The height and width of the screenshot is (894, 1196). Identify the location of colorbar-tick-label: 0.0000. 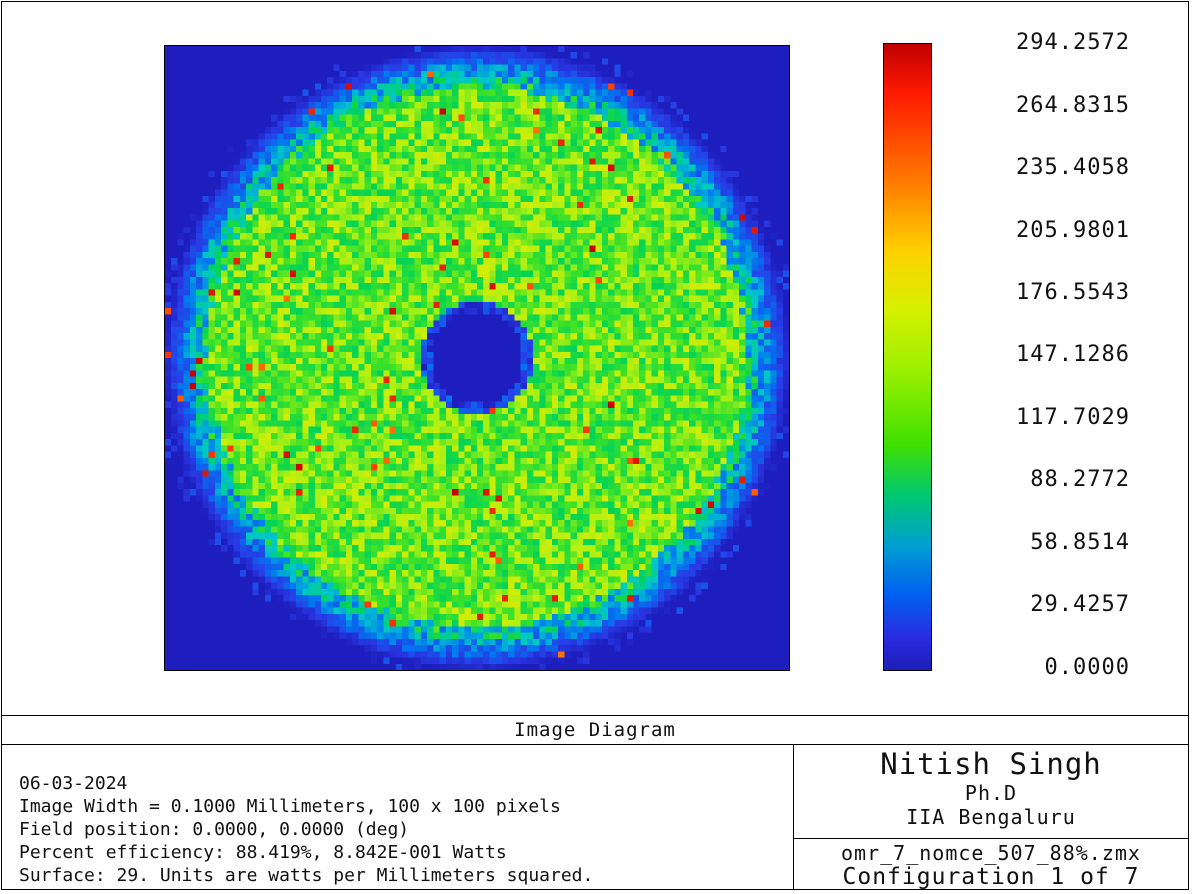
(1087, 667).